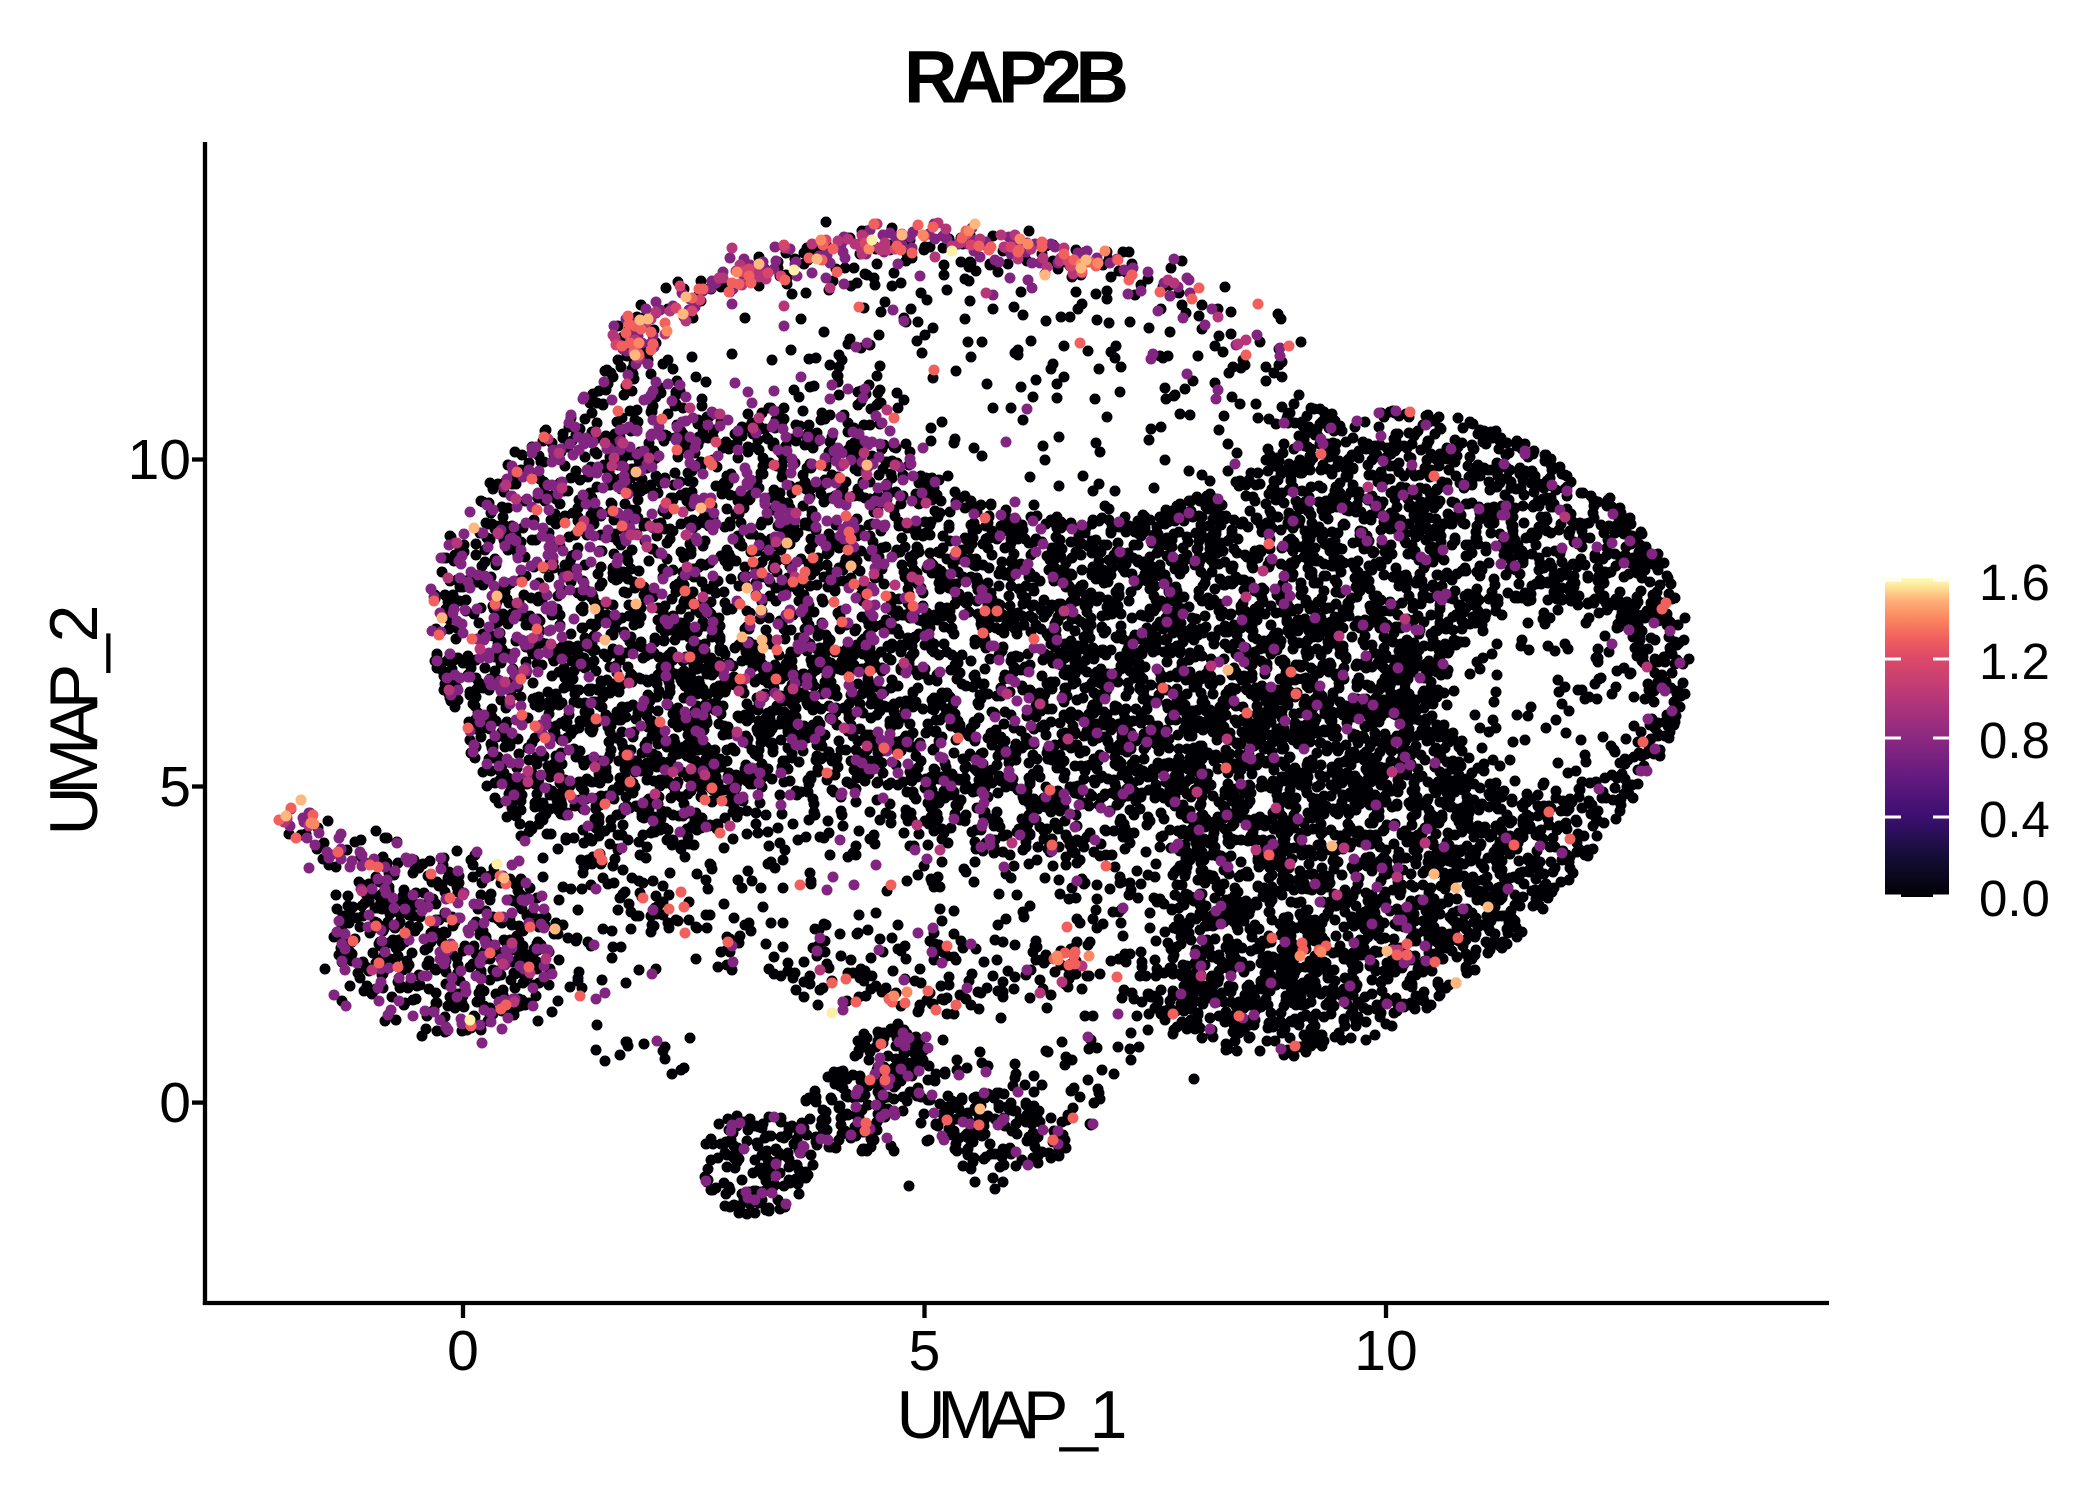 This screenshot has height=1500, width=2100. Describe the element at coordinates (2014, 819) in the screenshot. I see `svg-text: 0.4` at that location.